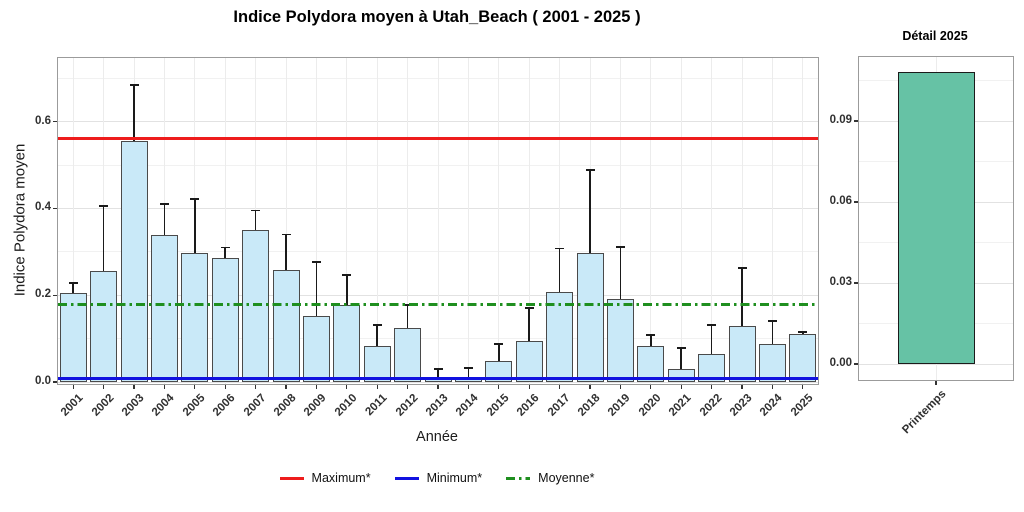 Image resolution: width=1024 pixels, height=512 pixels. Describe the element at coordinates (43, 120) in the screenshot. I see `y-tick-label: 0.6` at that location.